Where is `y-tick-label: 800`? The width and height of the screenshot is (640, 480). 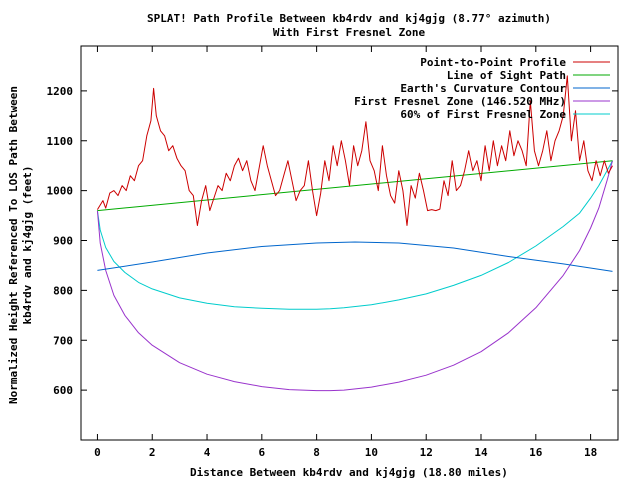 y-tick-label: 800 is located at coordinates (63, 290).